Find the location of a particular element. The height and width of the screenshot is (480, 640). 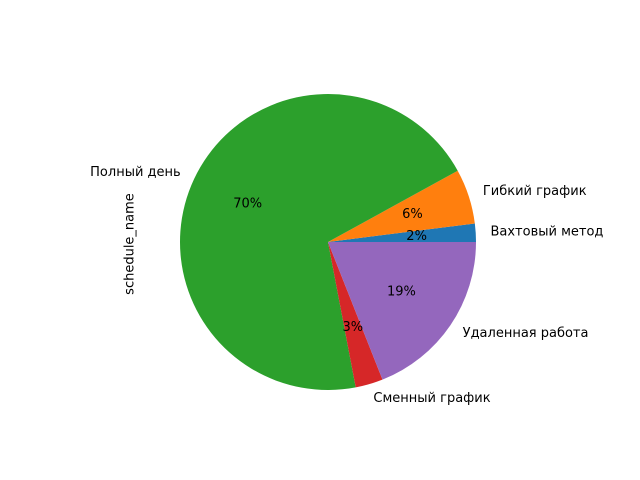

slice-percent-0: 2% is located at coordinates (416, 236).